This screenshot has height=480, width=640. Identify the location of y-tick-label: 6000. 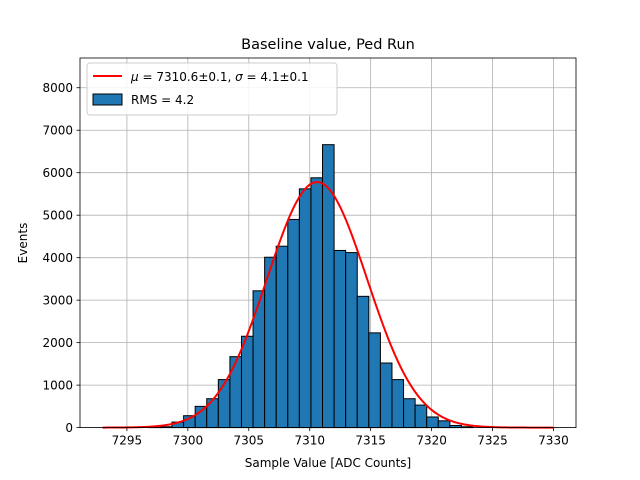
(57, 173).